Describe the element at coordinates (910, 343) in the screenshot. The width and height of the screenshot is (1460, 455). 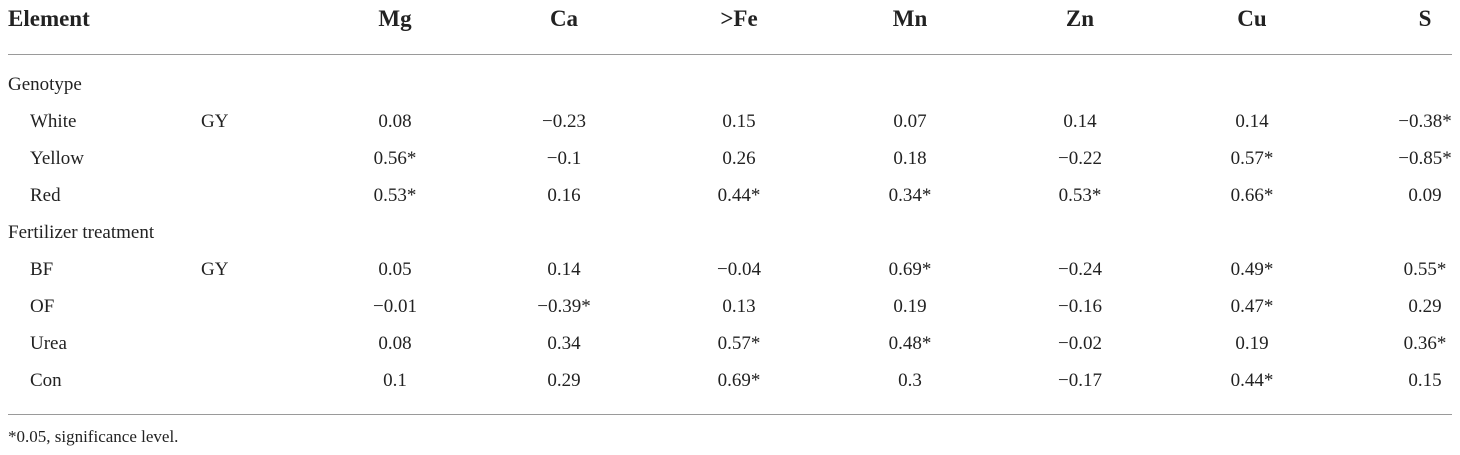
I see `table-cell-mn: 0.48*` at that location.